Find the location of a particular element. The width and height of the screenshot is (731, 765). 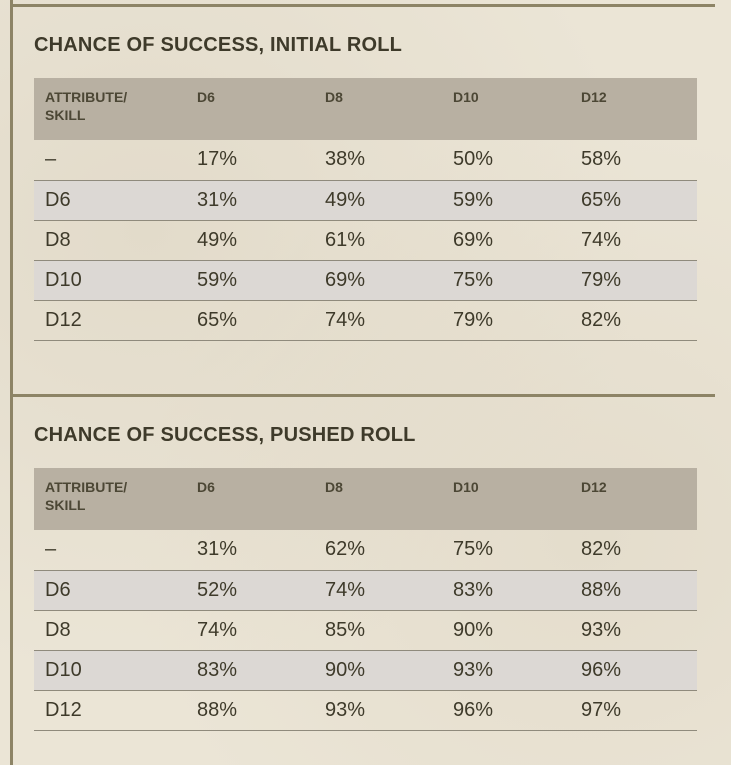

table-cell: 50% is located at coordinates (506, 160).